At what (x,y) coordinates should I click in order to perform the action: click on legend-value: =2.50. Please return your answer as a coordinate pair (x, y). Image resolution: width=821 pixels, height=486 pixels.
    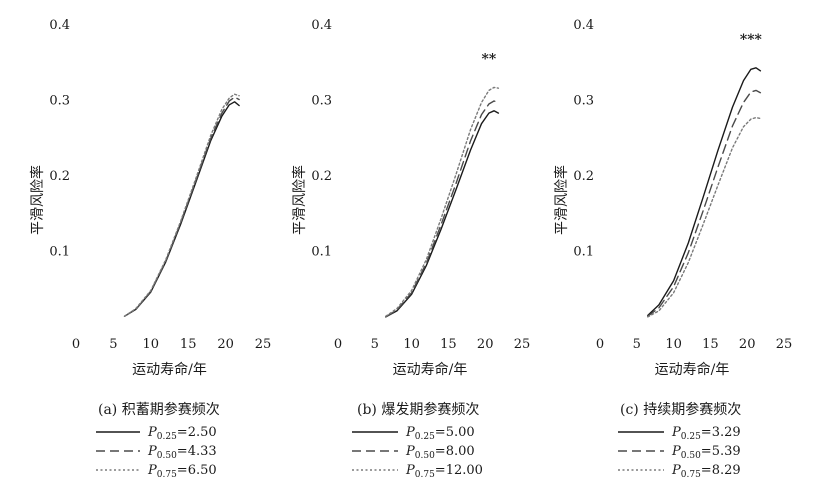
    Looking at the image, I should click on (197, 432).